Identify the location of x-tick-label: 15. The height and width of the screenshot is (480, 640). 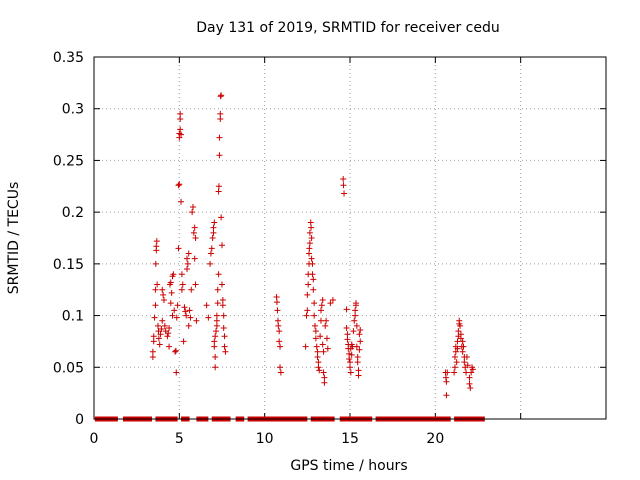
(350, 439).